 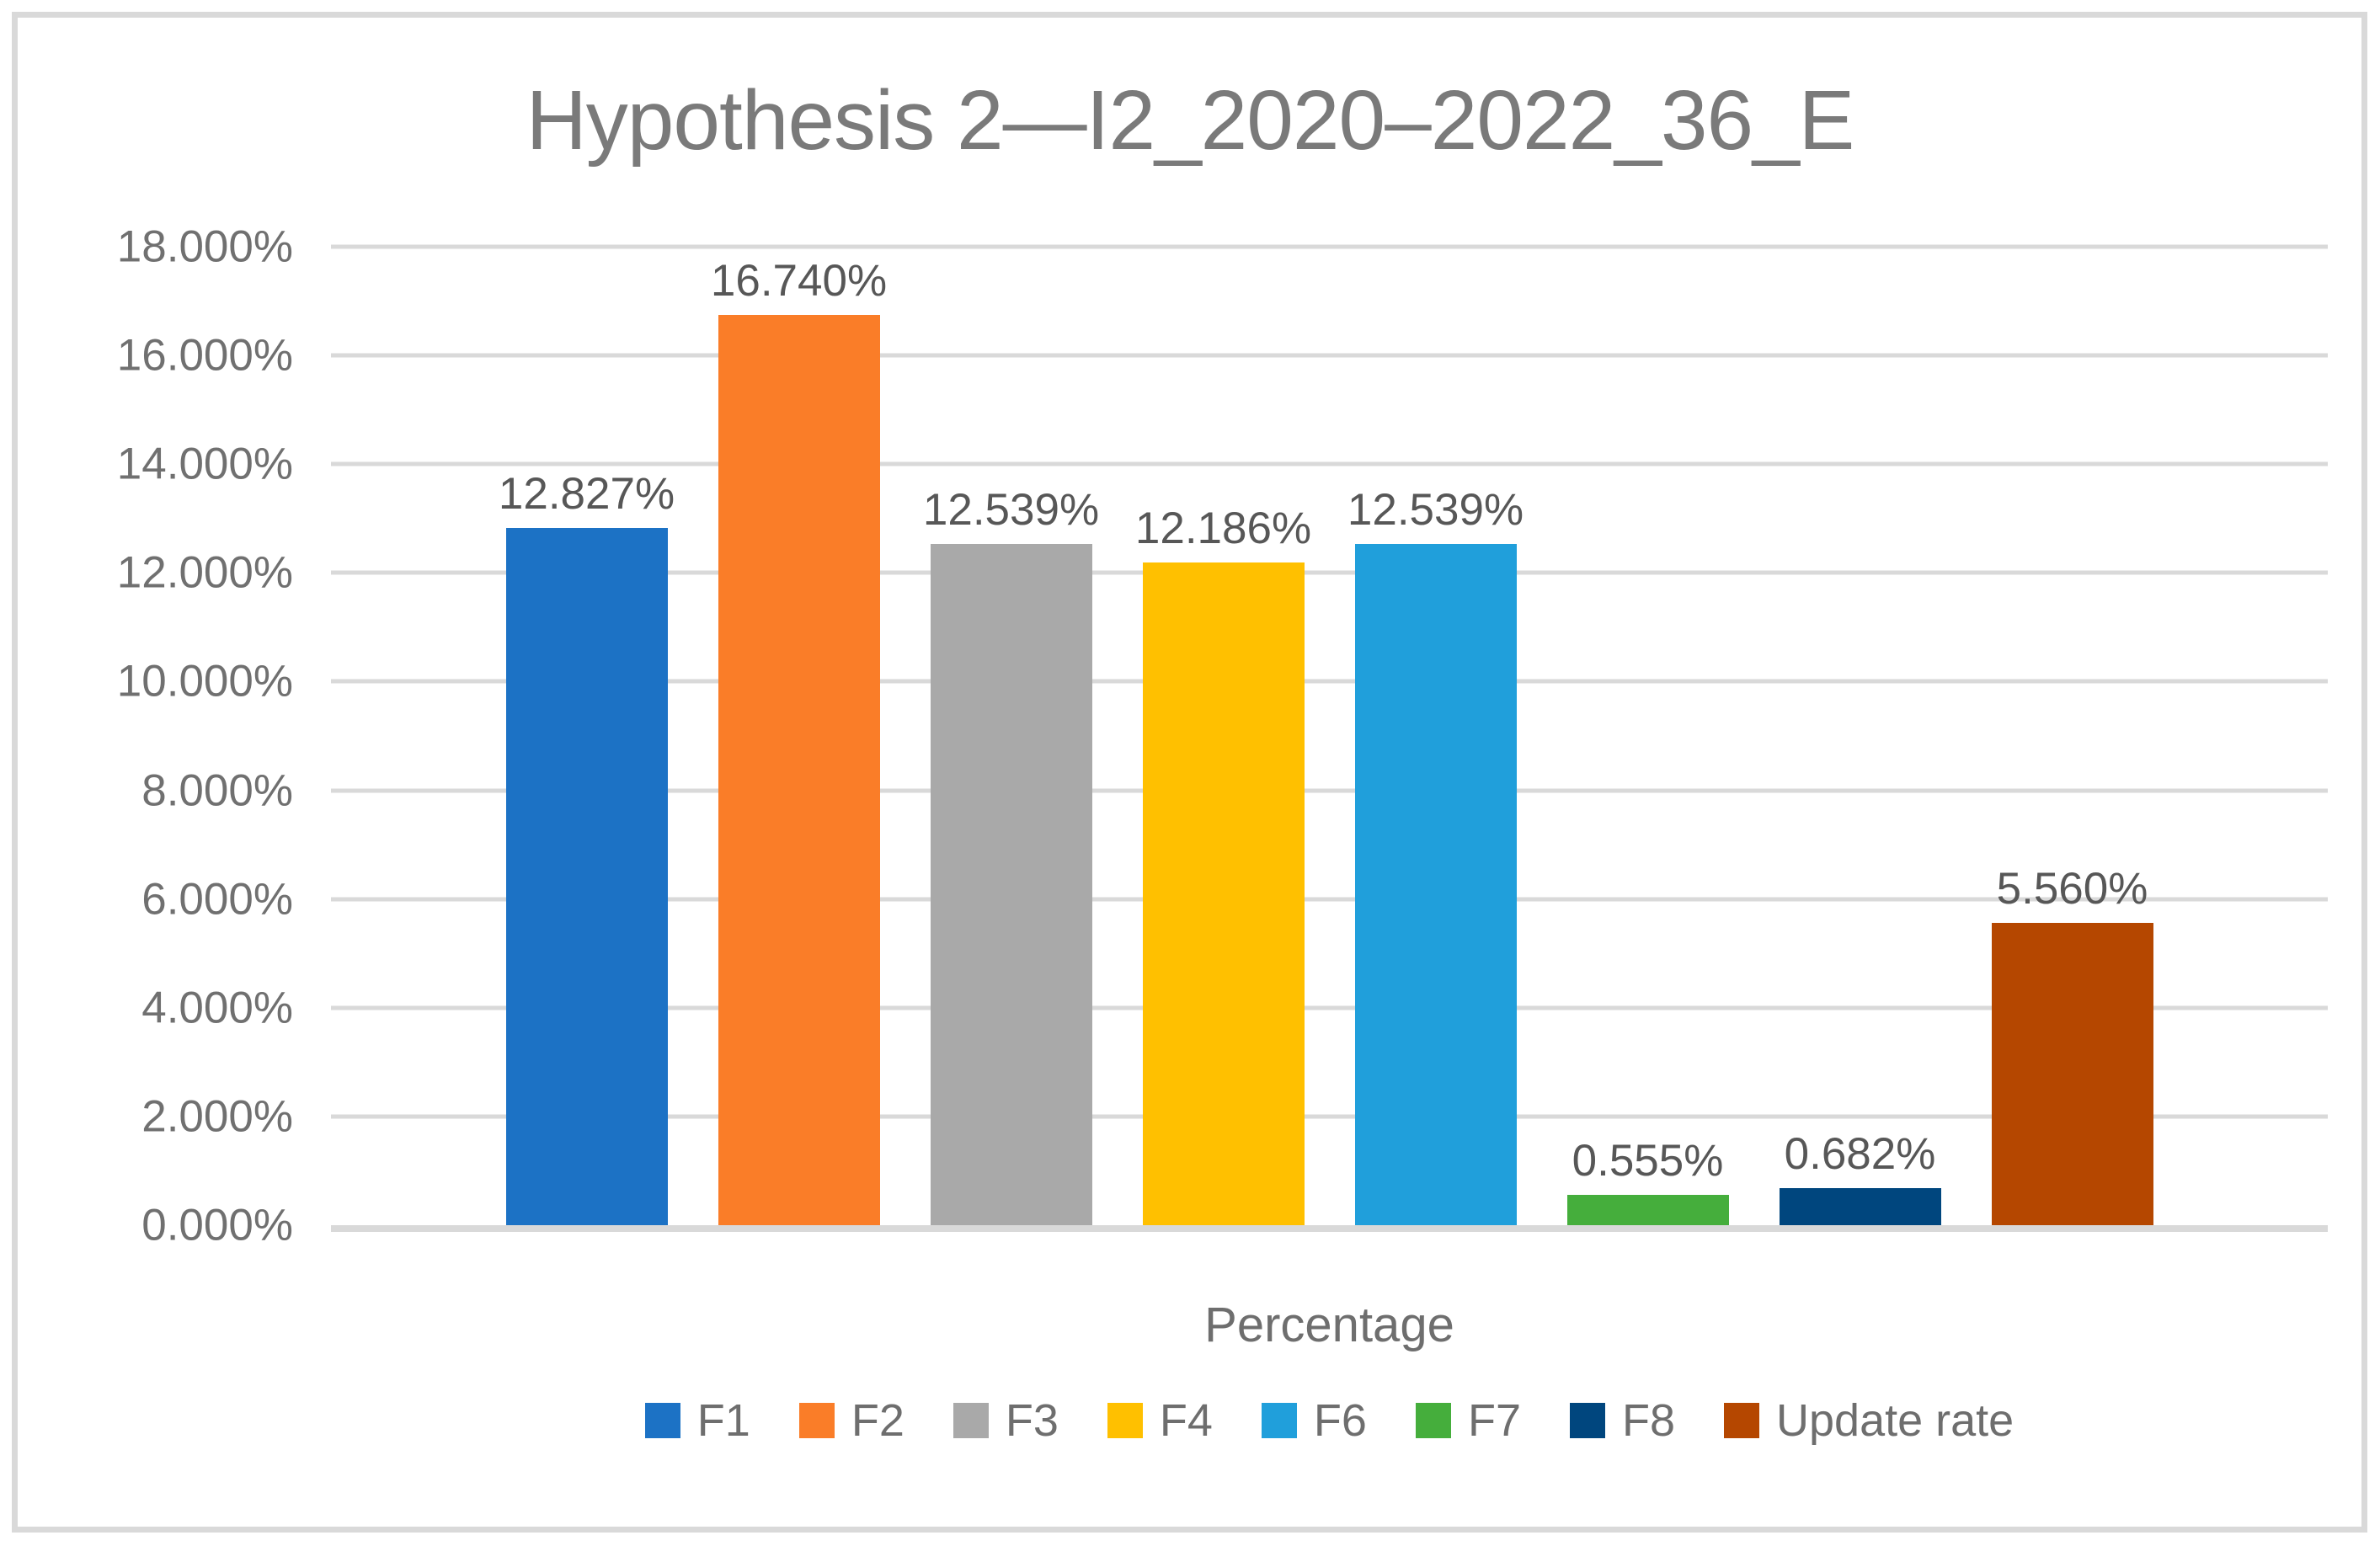 I want to click on legend-marker-f6-icon, so click(x=1279, y=1421).